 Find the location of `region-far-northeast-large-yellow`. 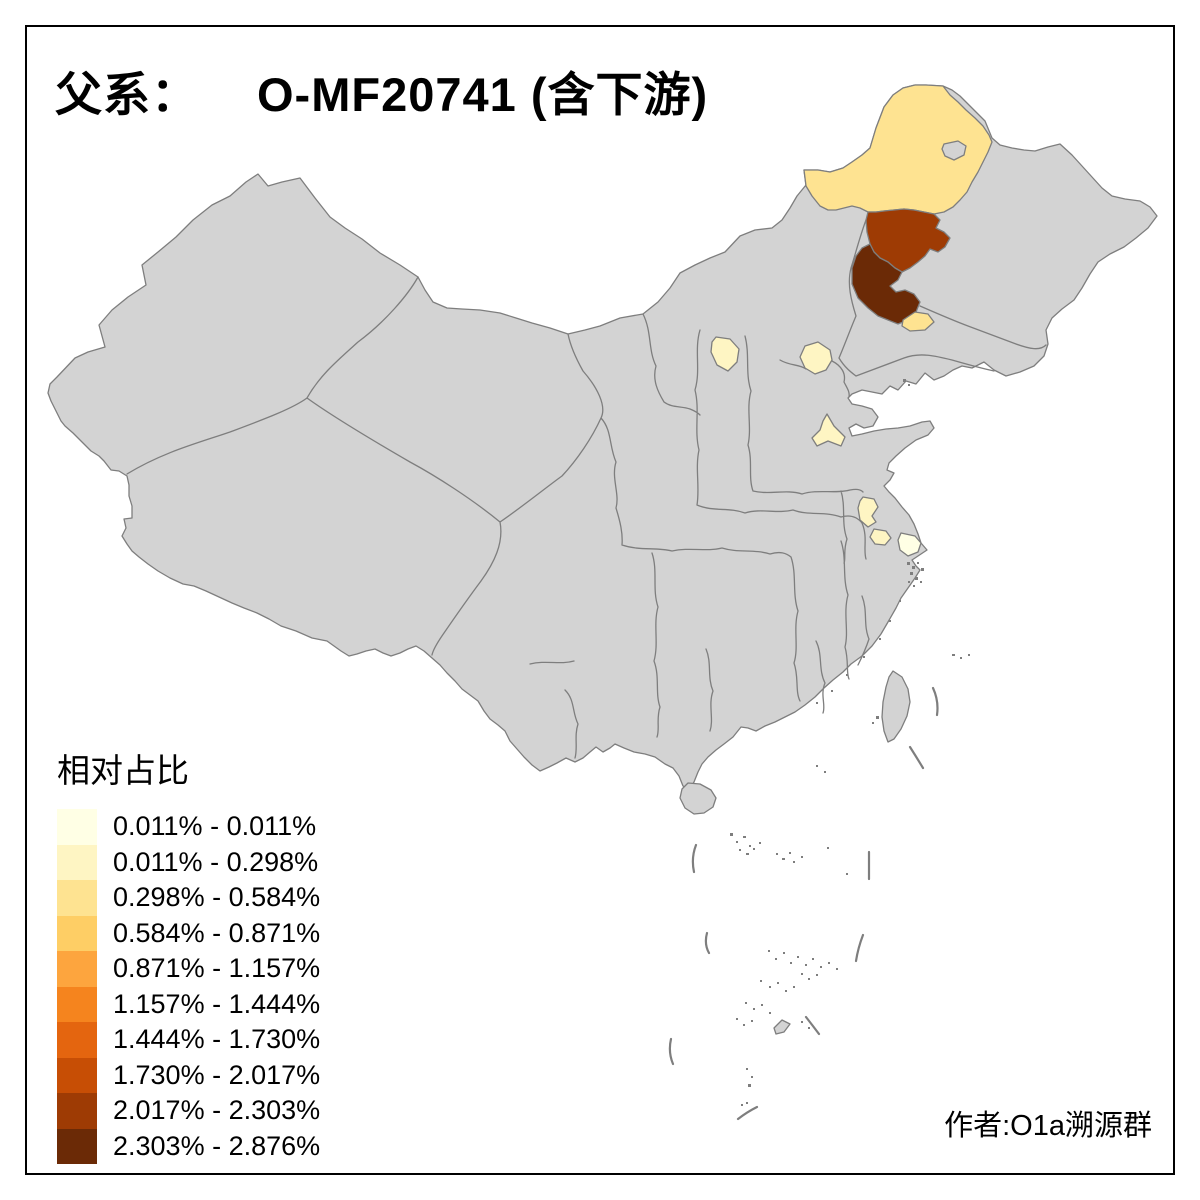

region-far-northeast-large-yellow is located at coordinates (898, 149).